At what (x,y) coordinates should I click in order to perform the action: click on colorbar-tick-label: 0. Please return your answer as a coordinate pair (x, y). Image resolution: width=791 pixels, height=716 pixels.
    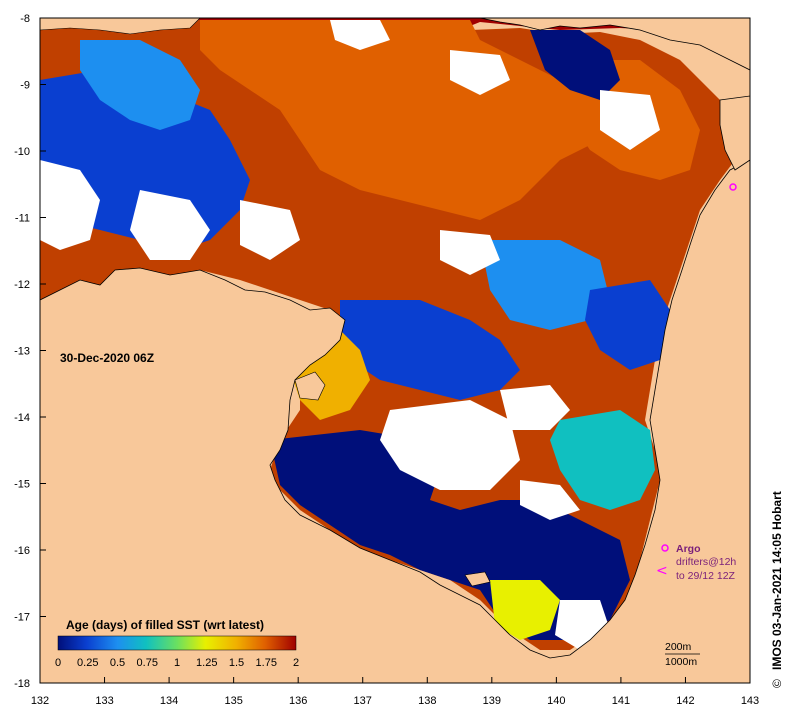
    Looking at the image, I should click on (58, 663).